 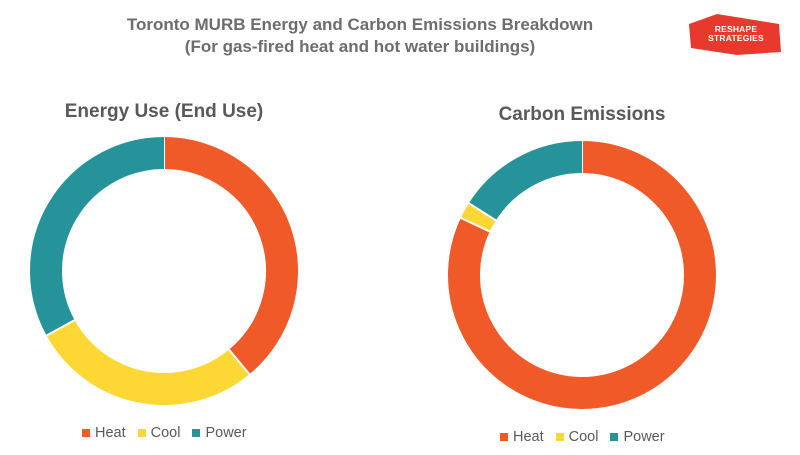 What do you see at coordinates (736, 38) in the screenshot?
I see `logo-text-line2: STRATEGIES` at bounding box center [736, 38].